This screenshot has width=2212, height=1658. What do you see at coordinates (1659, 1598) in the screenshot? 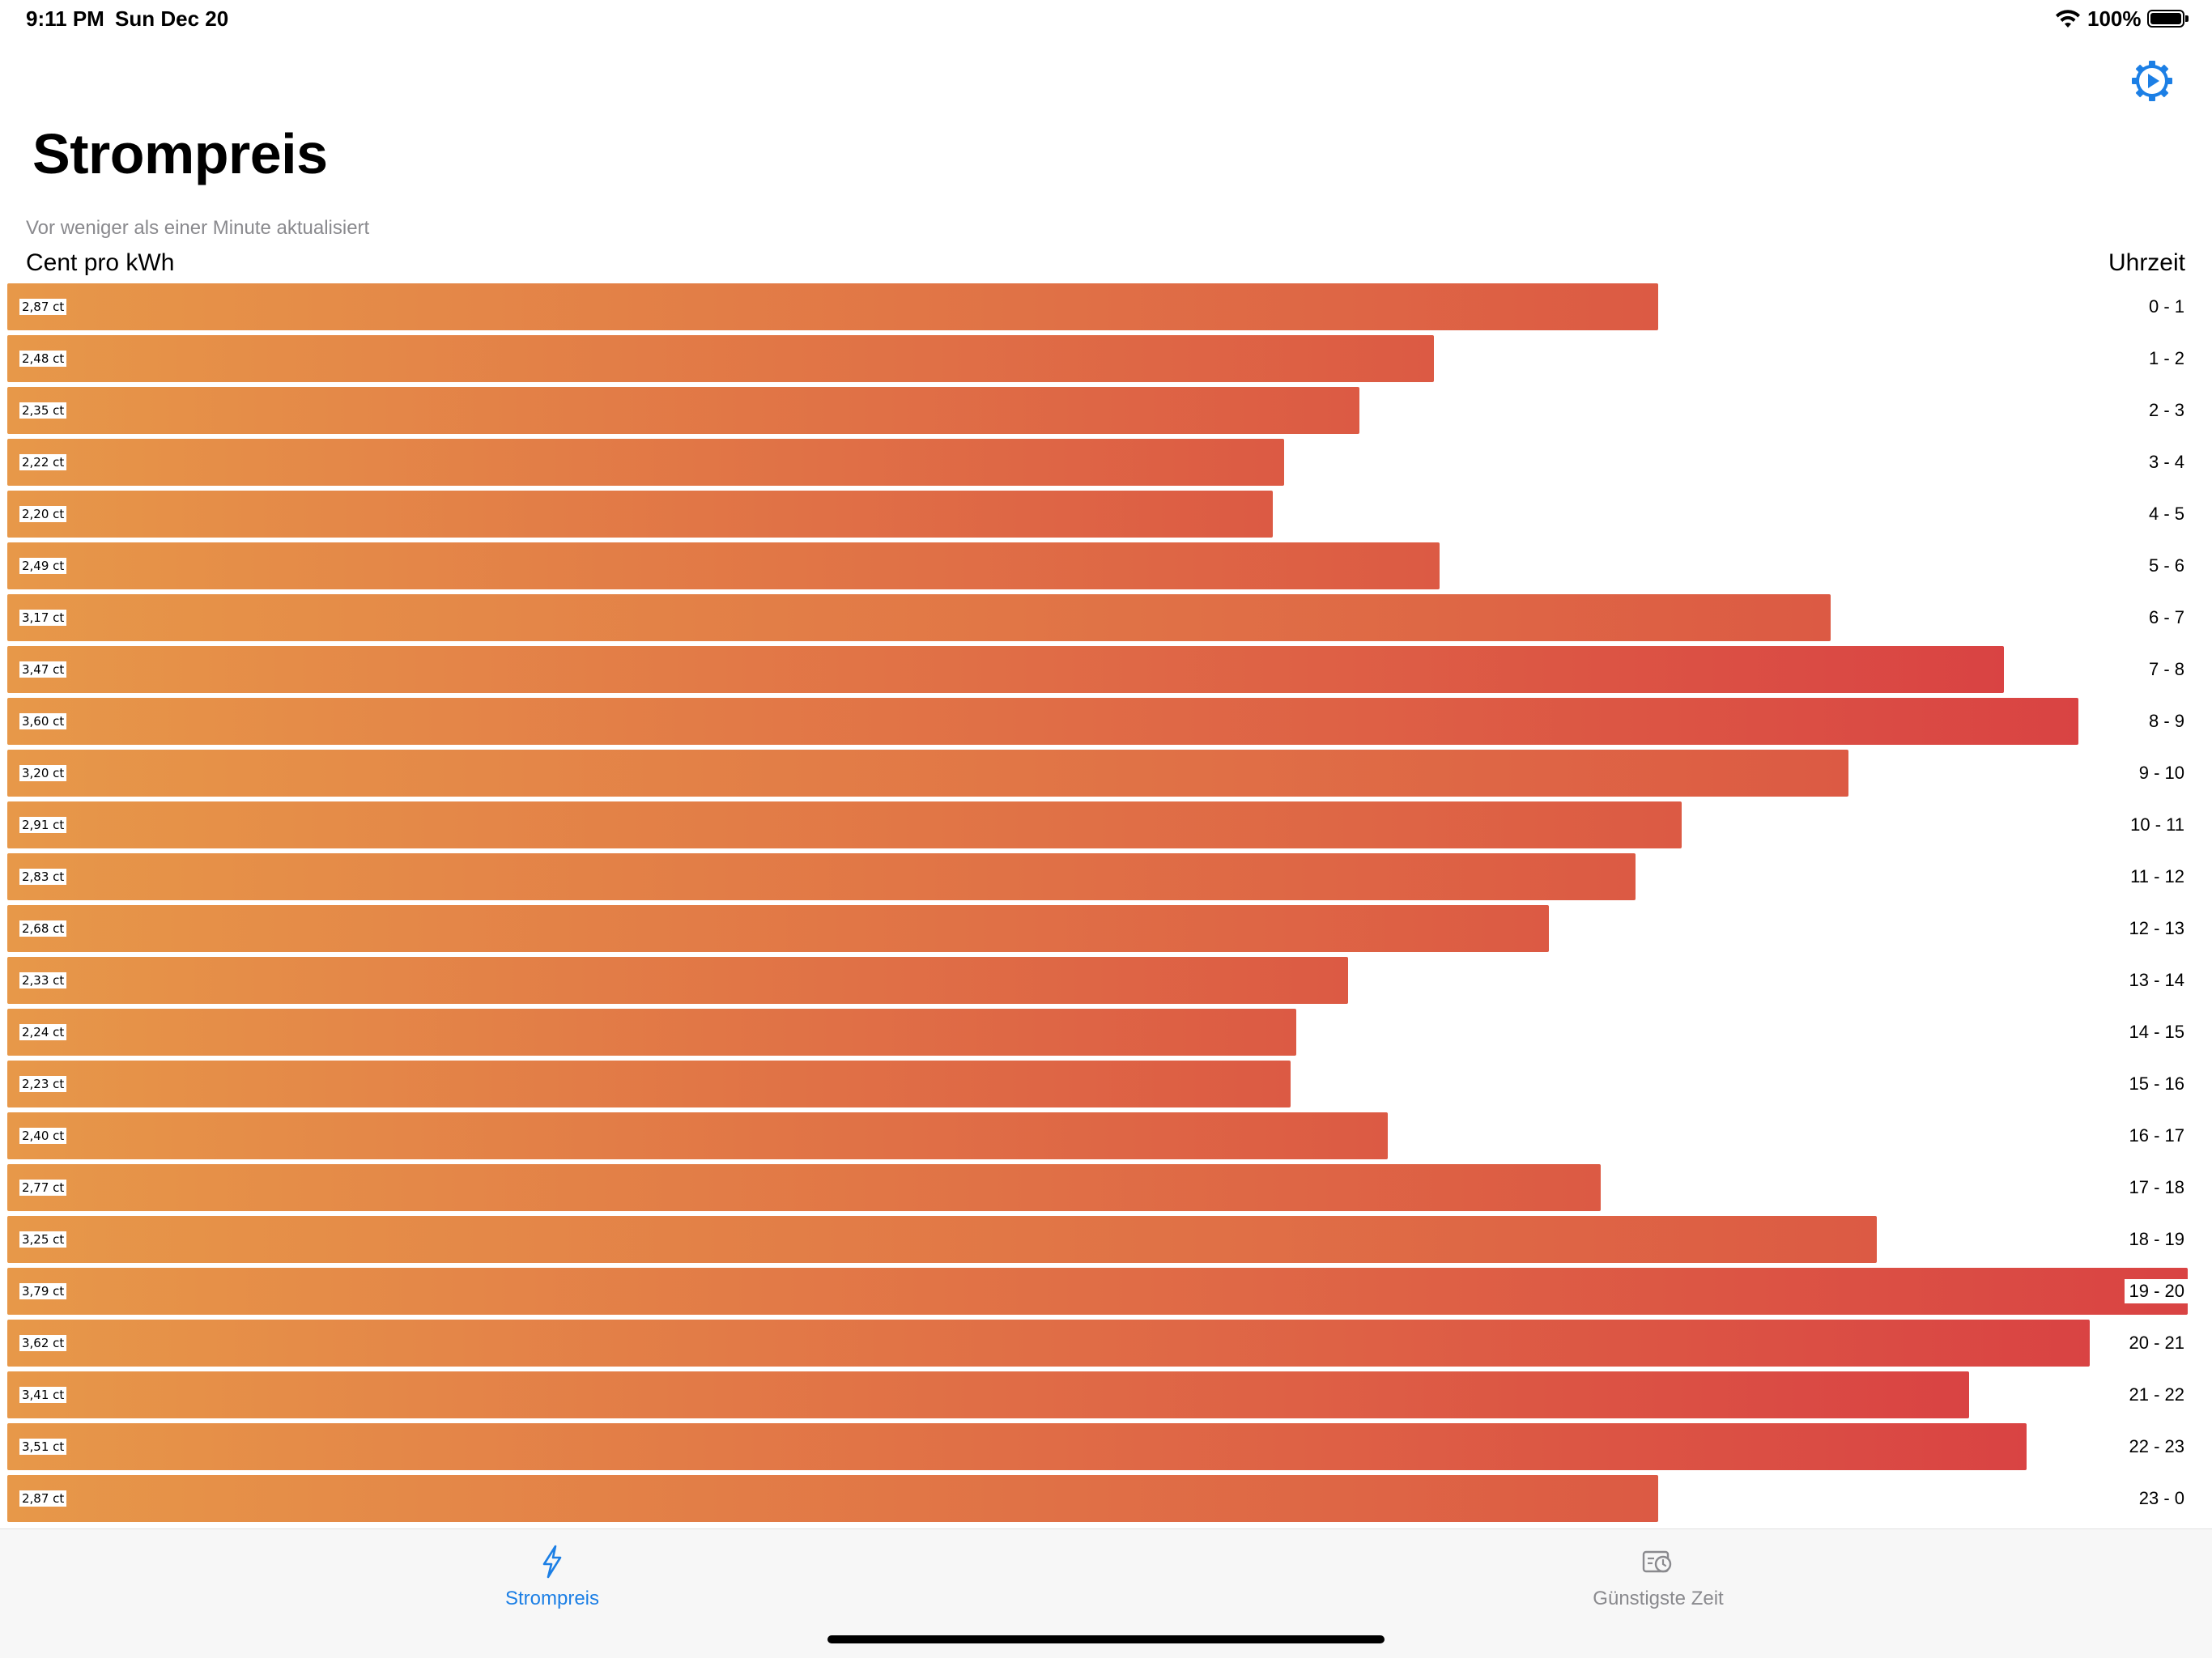
I see `tab-guenstigste-zeit-label: Günstigste Zeit` at bounding box center [1659, 1598].